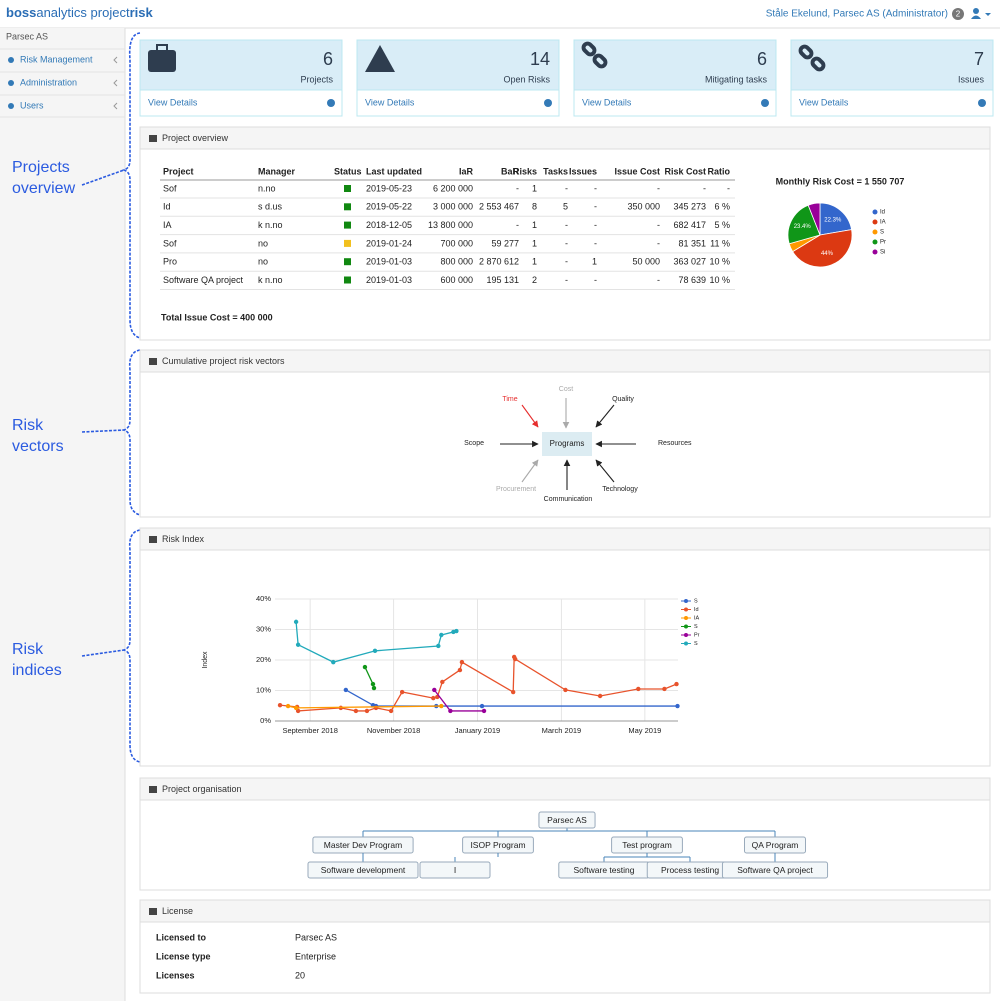 The width and height of the screenshot is (1000, 1001). Describe the element at coordinates (223, 361) in the screenshot. I see `panel-title: Cumulative project risk vectors` at that location.